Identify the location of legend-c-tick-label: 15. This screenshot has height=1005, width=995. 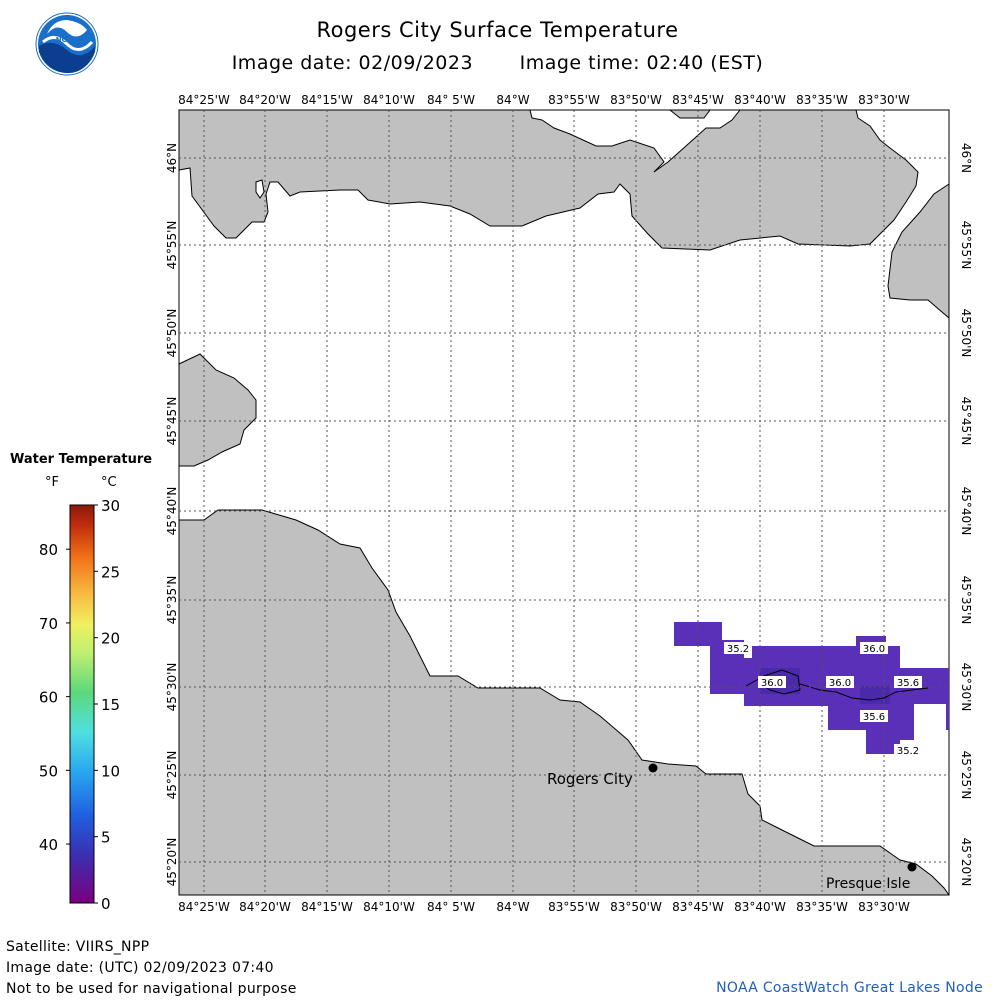
(110, 705).